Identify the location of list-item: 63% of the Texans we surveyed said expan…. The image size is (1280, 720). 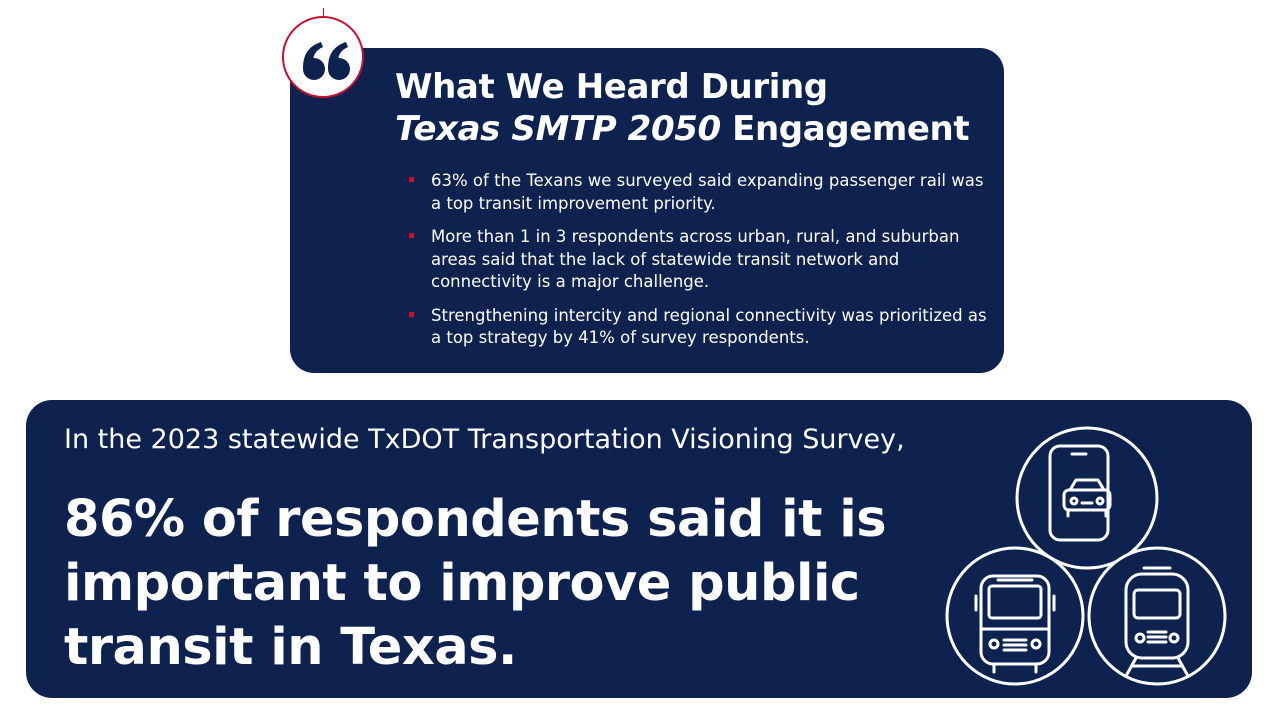
(697, 192).